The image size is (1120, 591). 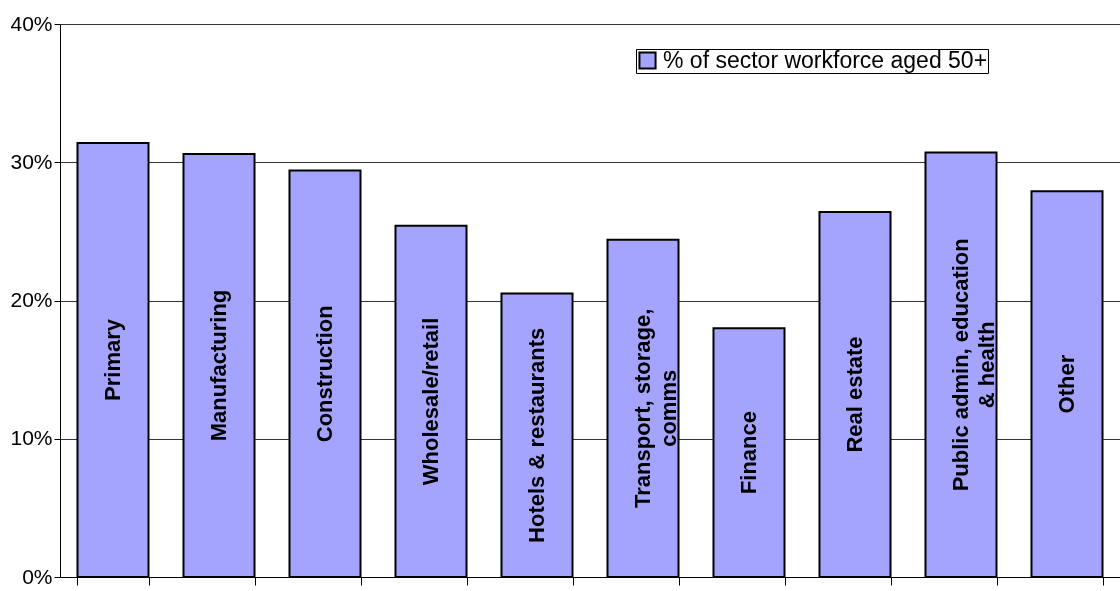 What do you see at coordinates (112, 359) in the screenshot?
I see `x-tick-label: Primary` at bounding box center [112, 359].